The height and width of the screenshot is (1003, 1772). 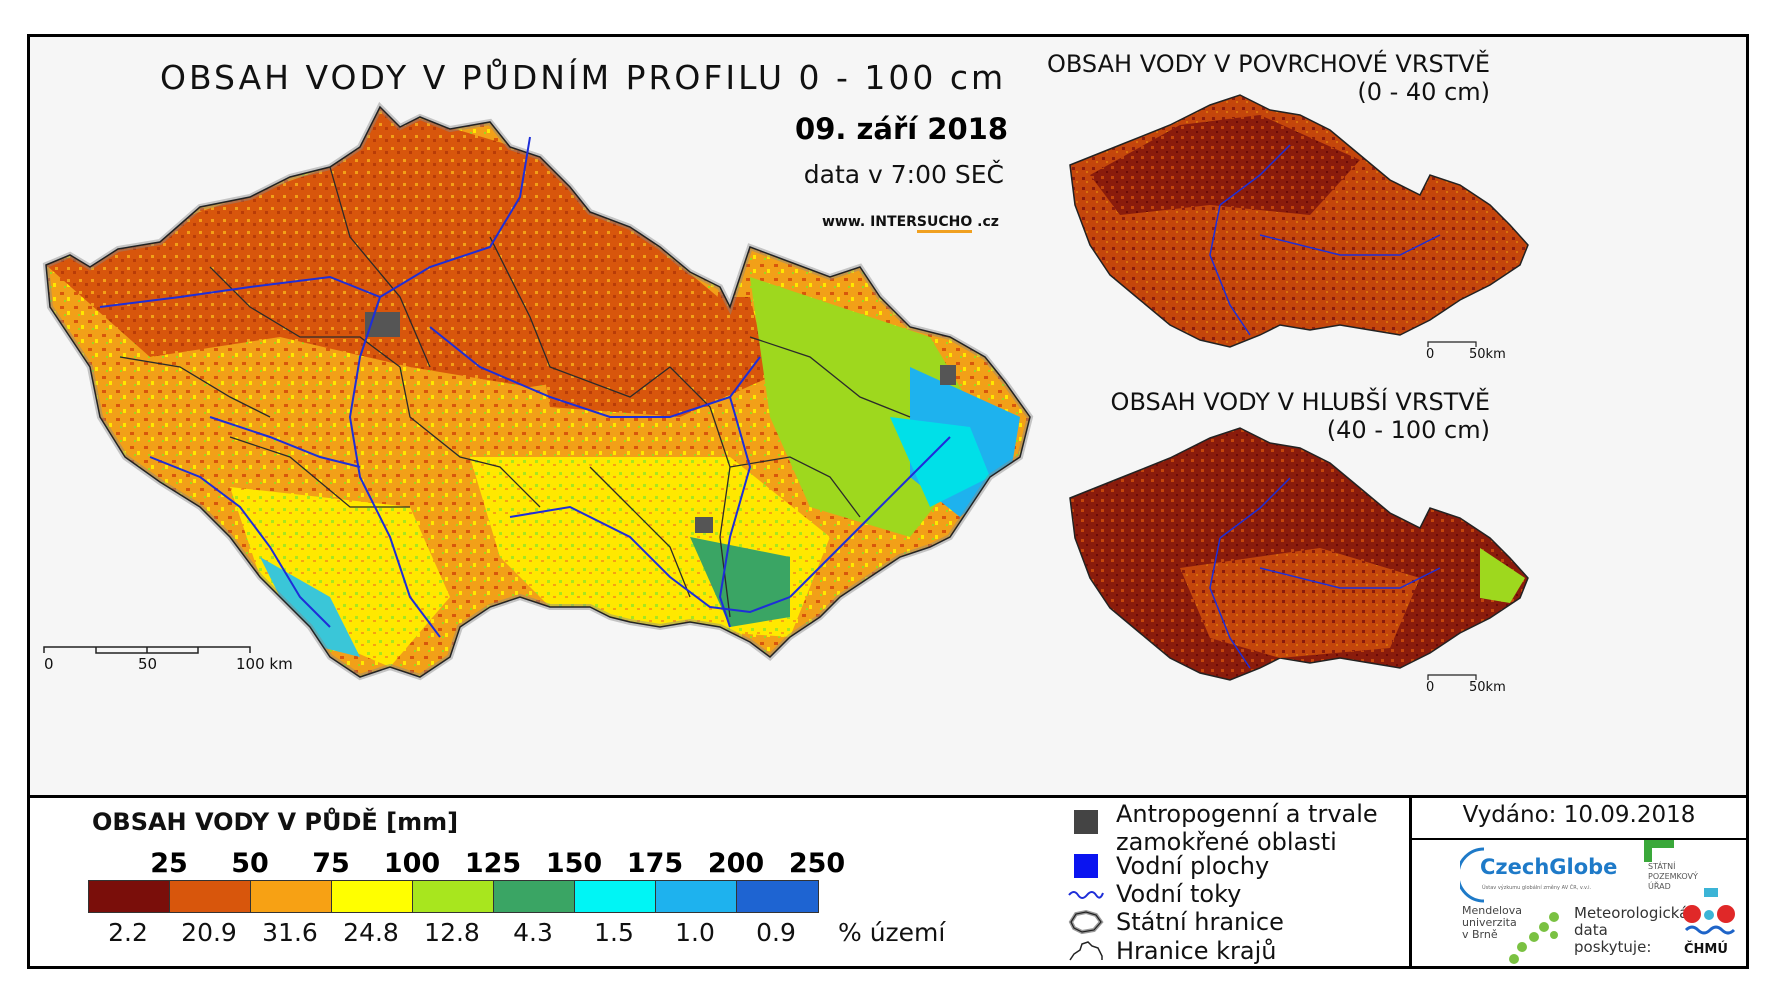 I want to click on mendel-text: Mendelova univerzita v Brně, so click(x=1492, y=923).